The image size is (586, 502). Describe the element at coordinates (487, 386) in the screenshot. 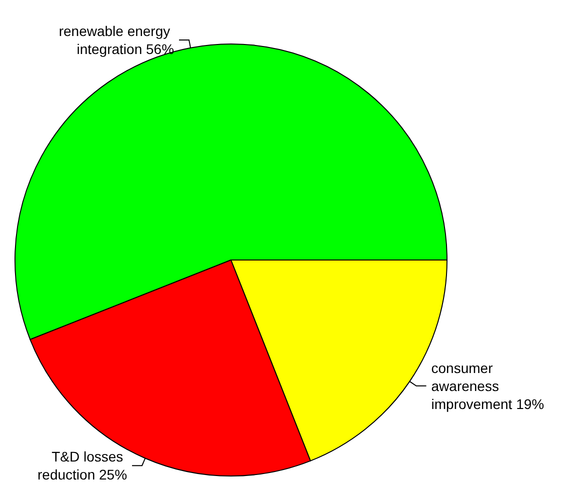

I see `slice-label: consumer awareness improvement 19%` at that location.